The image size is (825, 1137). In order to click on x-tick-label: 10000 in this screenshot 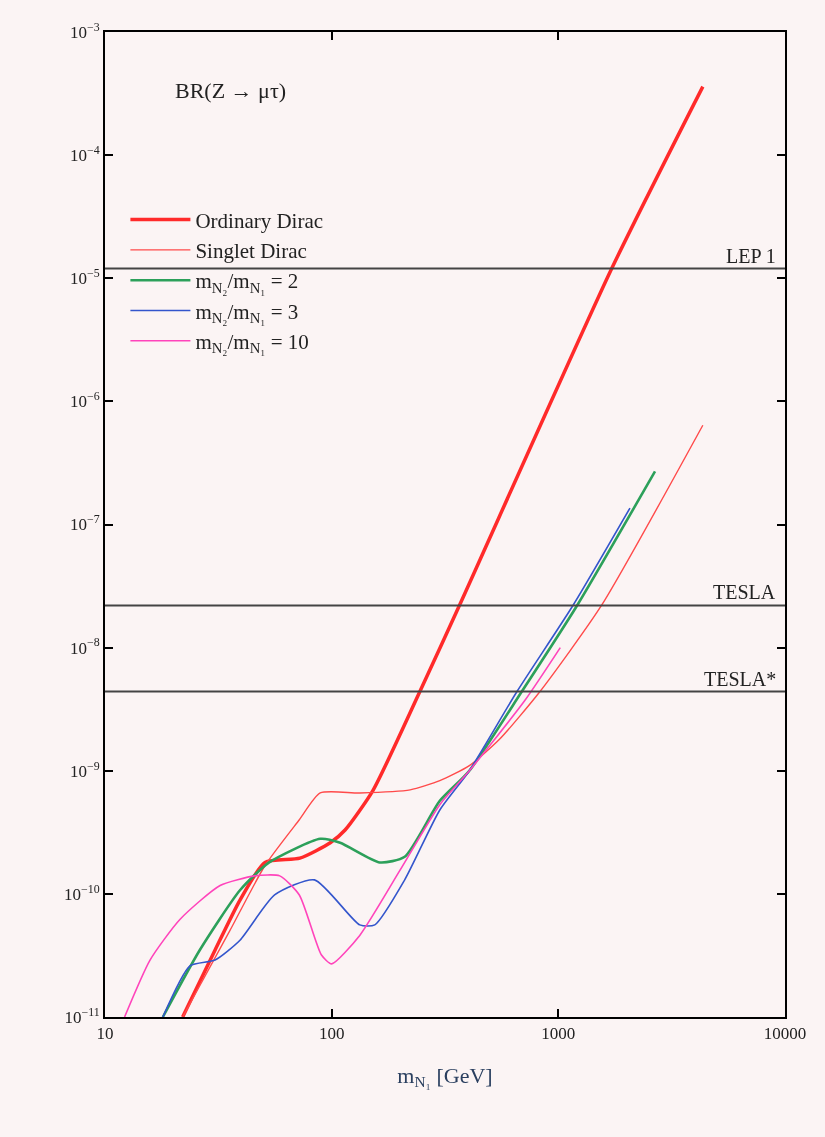, I will do `click(785, 1034)`.